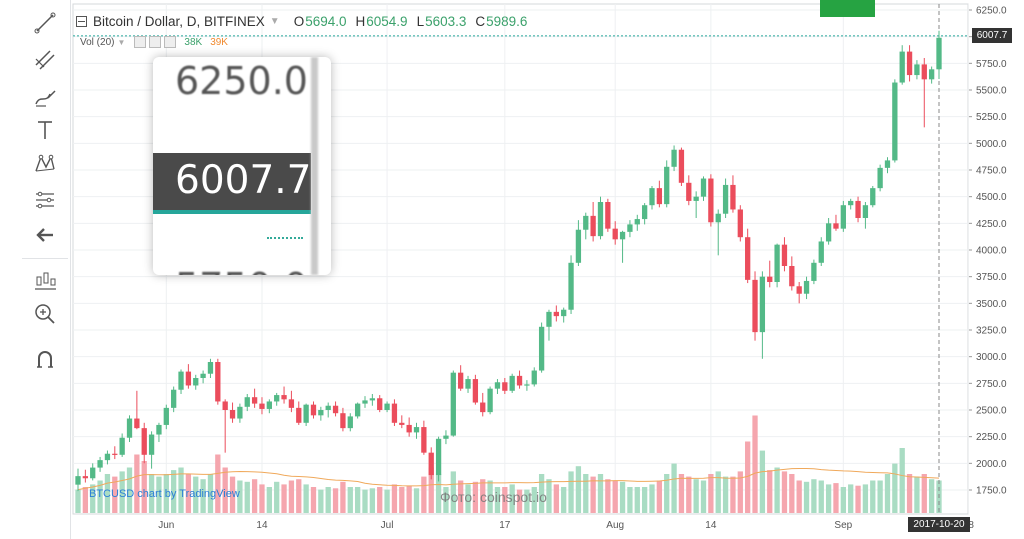  Describe the element at coordinates (991, 144) in the screenshot. I see `y-tick-label: 5000.0` at that location.